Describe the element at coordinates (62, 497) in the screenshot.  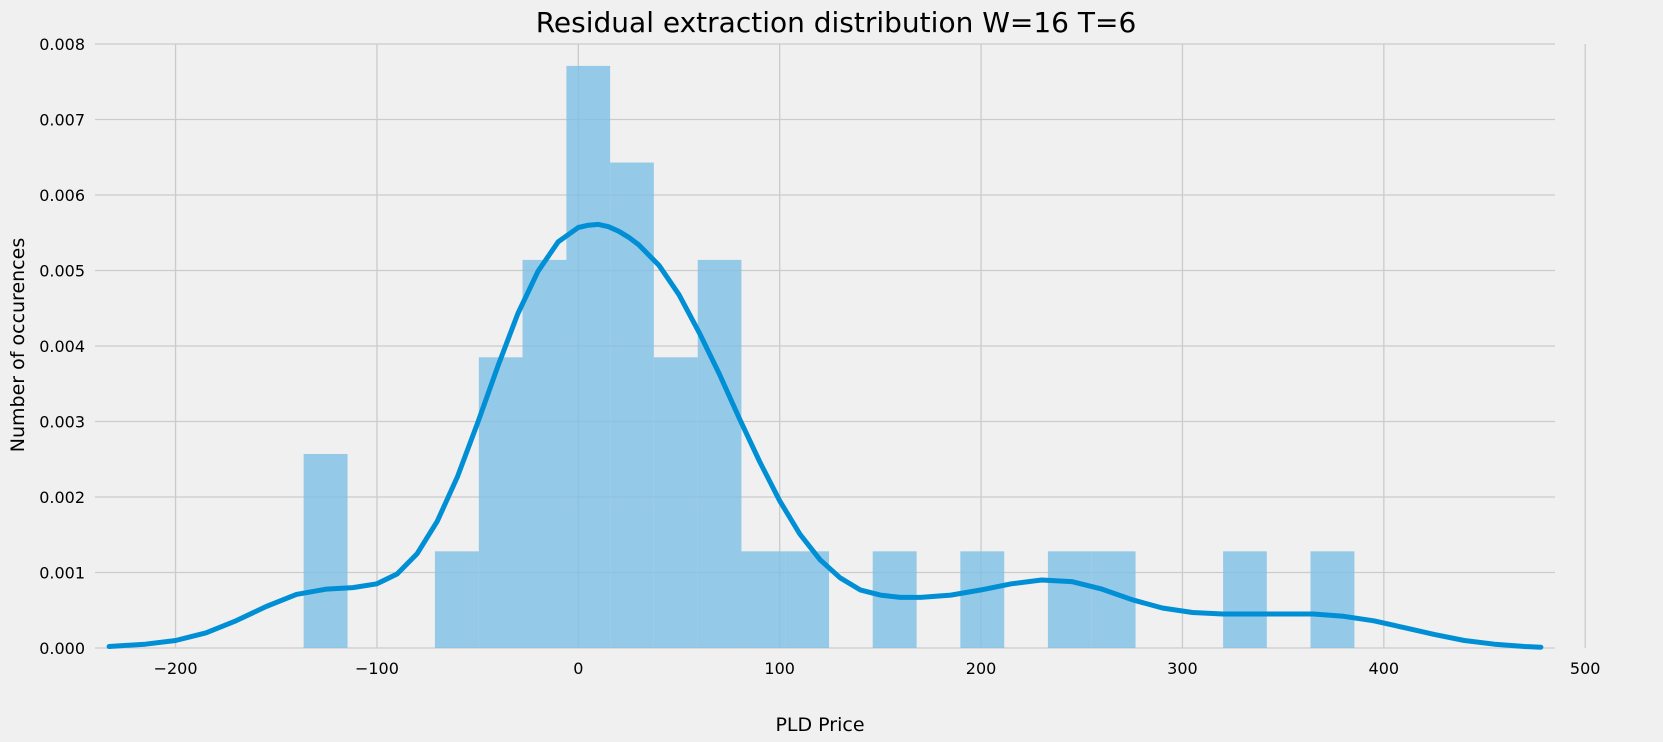
I see `y-tick-label: 0.002` at that location.